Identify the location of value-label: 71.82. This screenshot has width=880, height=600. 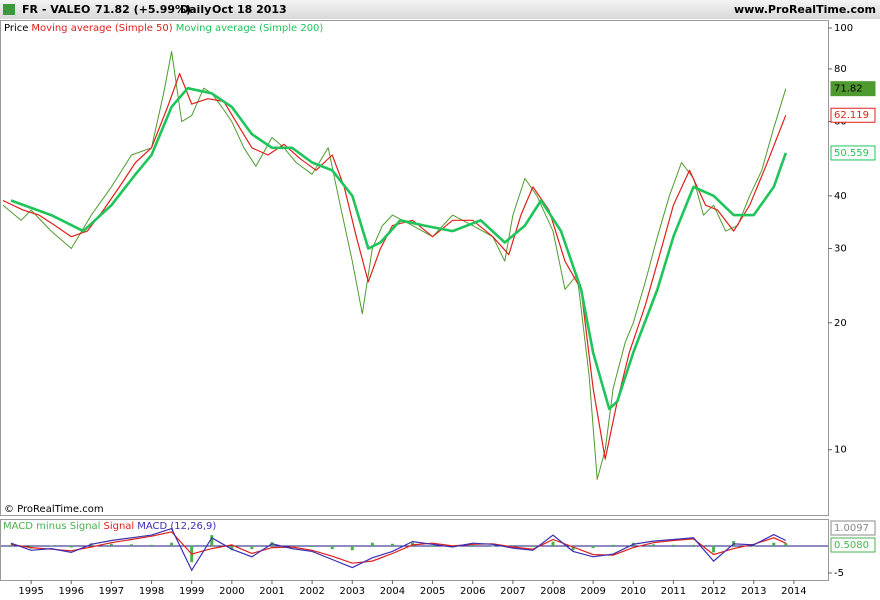
(848, 89).